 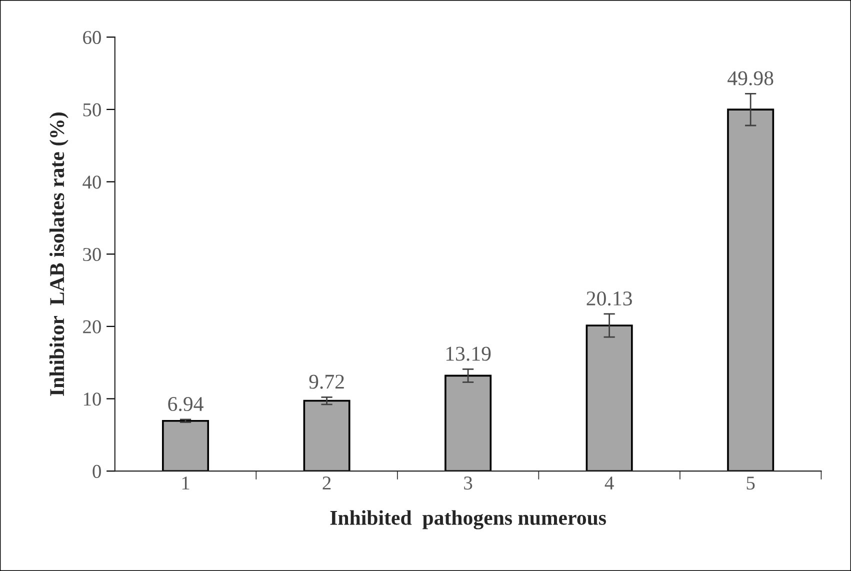 What do you see at coordinates (58, 254) in the screenshot?
I see `y-axis-title: Inhibitor LAB isolates rate (%)` at bounding box center [58, 254].